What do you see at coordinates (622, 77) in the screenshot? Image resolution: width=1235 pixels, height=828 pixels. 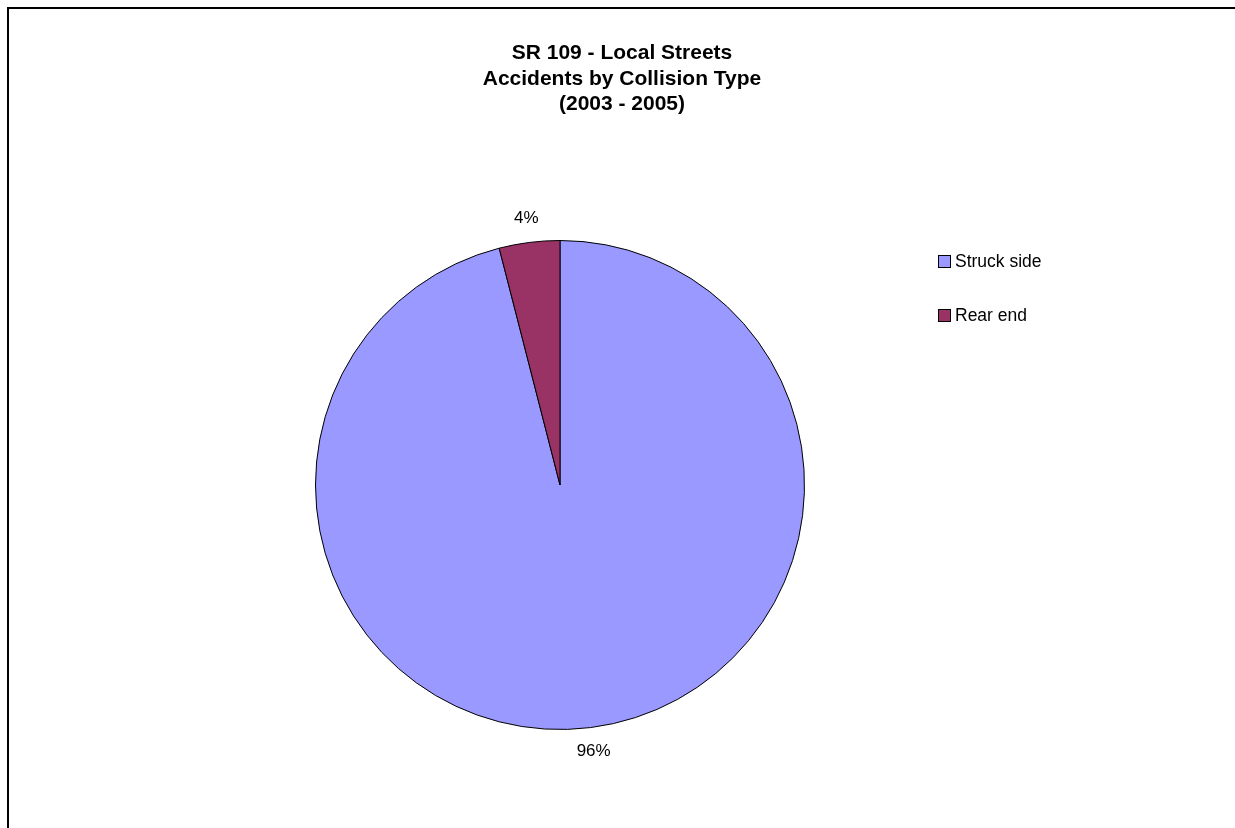 I see `chart-title: SR 109 - Local Streets Accidents by Collision Type (2003 - 2005)` at bounding box center [622, 77].